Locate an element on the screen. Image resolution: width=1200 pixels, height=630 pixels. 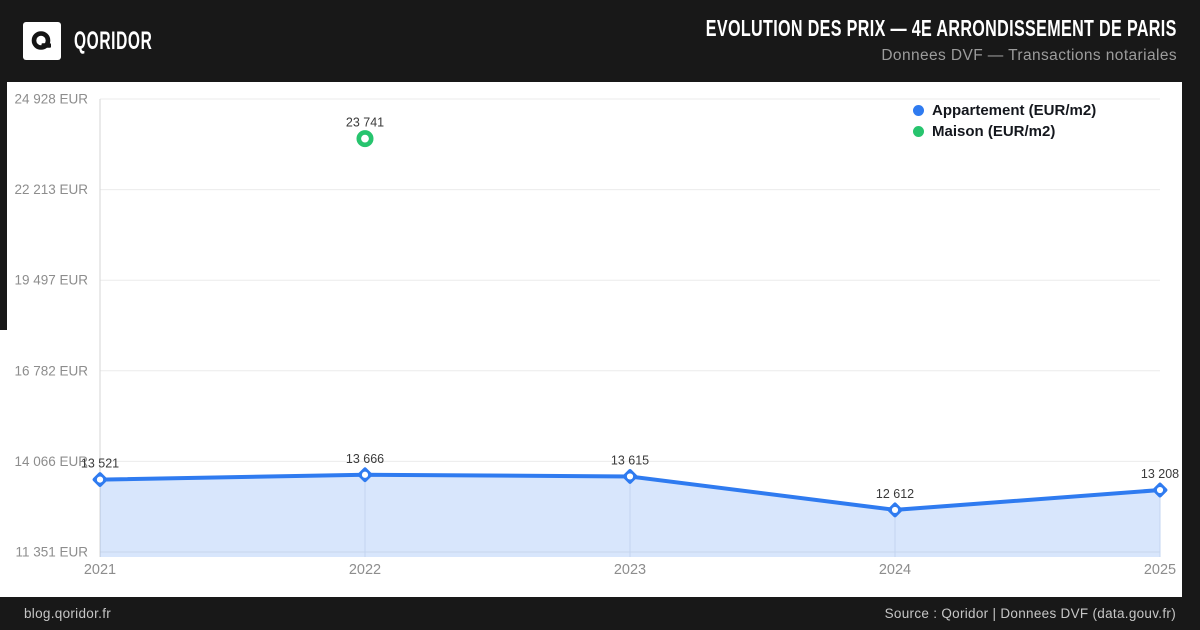
x-axis-tick-label: 2025 is located at coordinates (1160, 570).